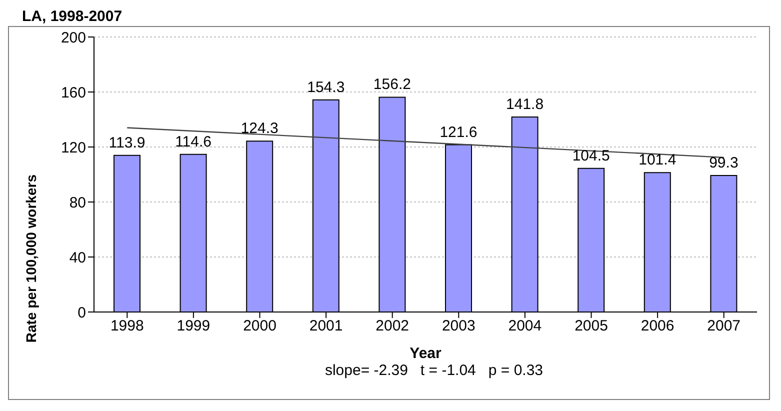 The image size is (781, 411). What do you see at coordinates (127, 326) in the screenshot?
I see `x-tick-label: 1998` at bounding box center [127, 326].